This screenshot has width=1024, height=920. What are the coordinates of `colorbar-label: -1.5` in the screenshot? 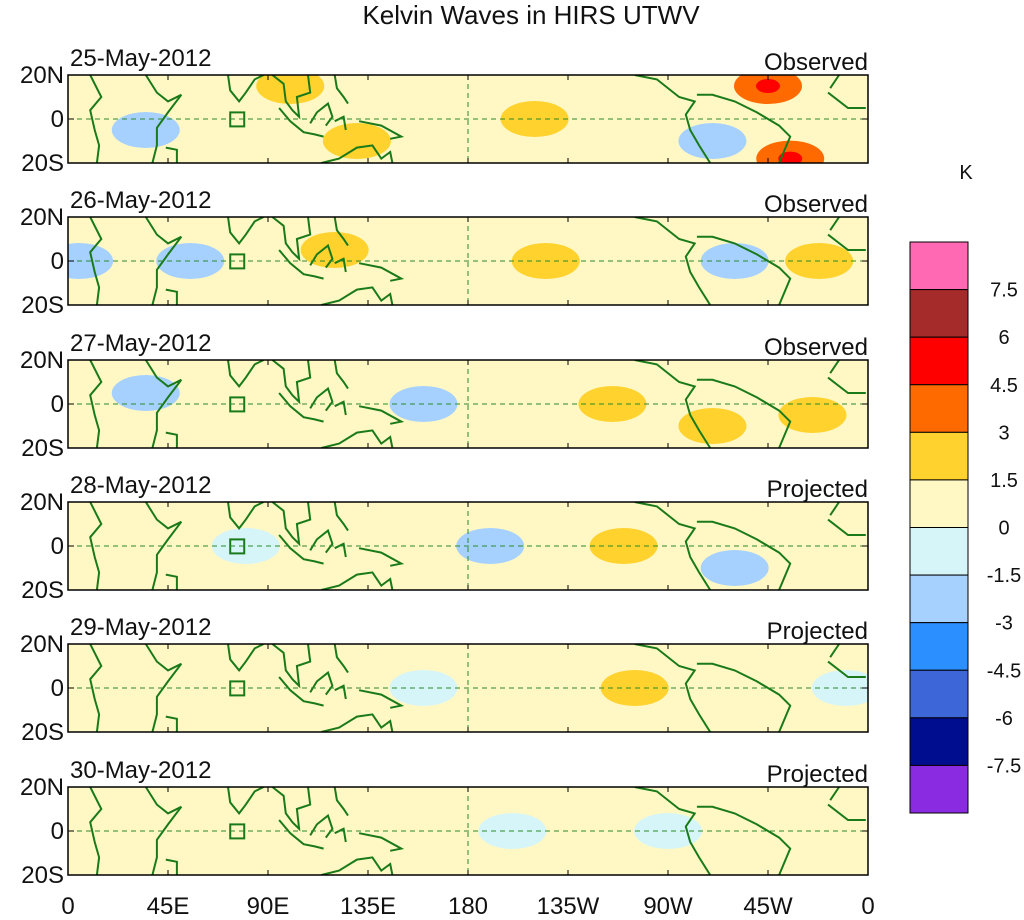 It's located at (1004, 576).